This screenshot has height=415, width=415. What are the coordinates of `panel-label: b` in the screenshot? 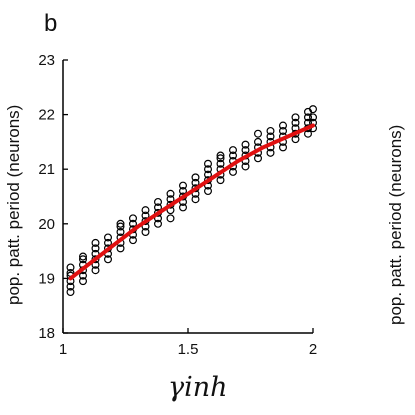 It's located at (51, 23).